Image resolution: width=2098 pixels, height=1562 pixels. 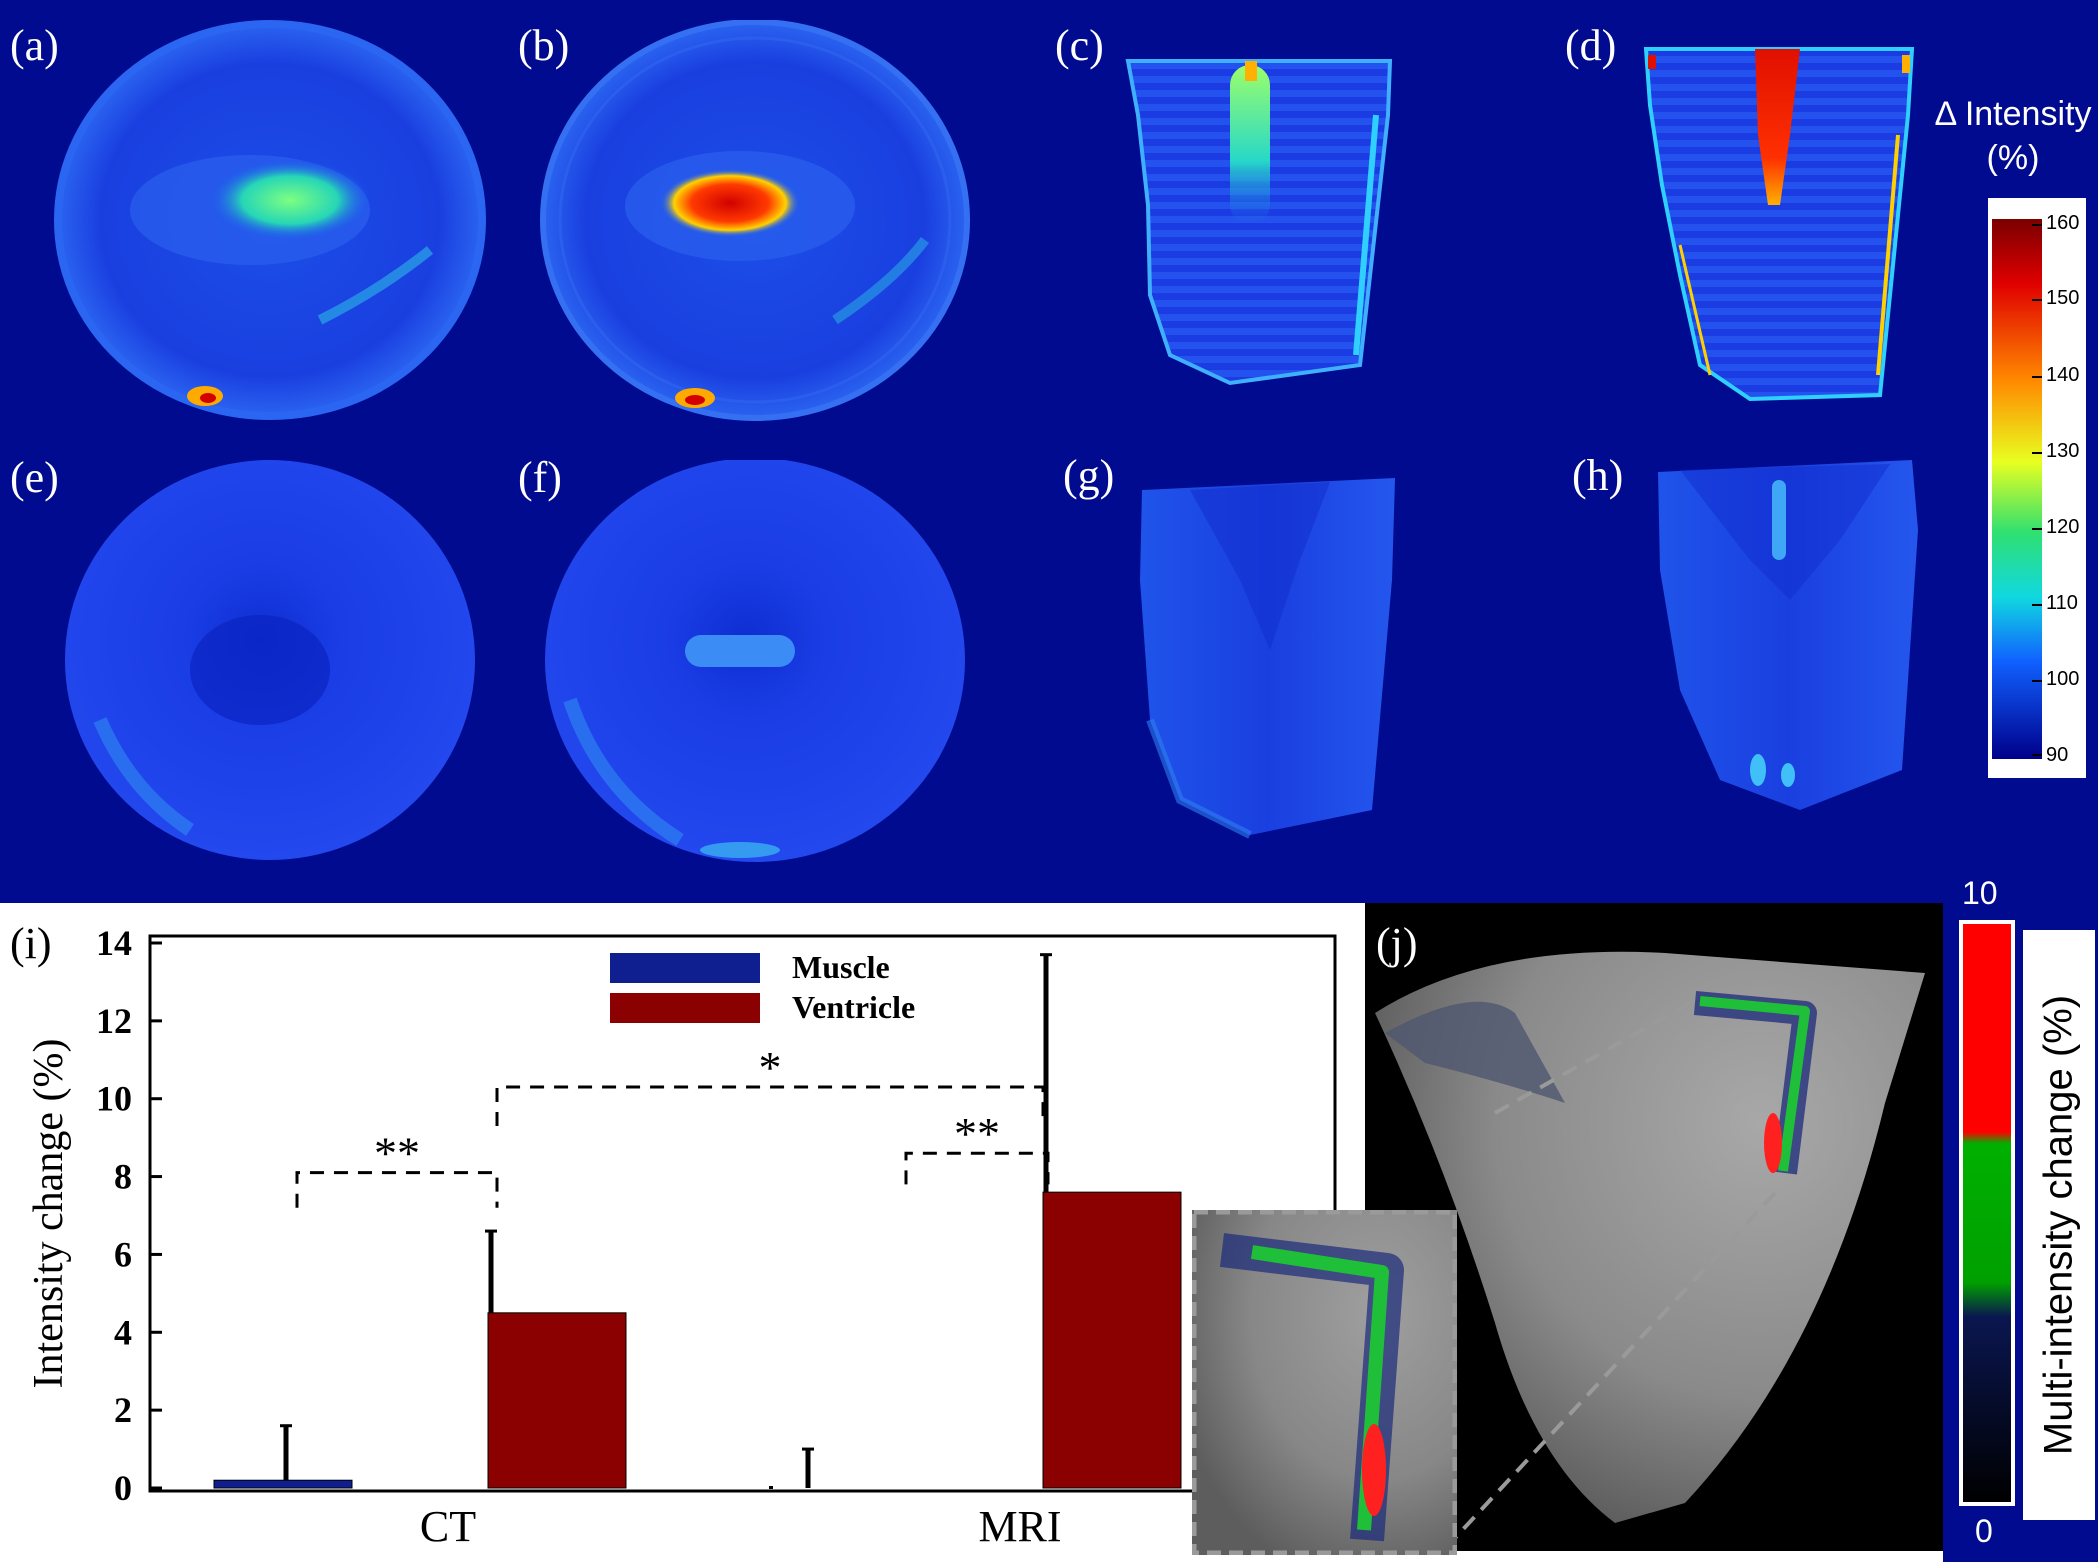 What do you see at coordinates (270, 660) in the screenshot?
I see `image-e-ct-axial-baseline` at bounding box center [270, 660].